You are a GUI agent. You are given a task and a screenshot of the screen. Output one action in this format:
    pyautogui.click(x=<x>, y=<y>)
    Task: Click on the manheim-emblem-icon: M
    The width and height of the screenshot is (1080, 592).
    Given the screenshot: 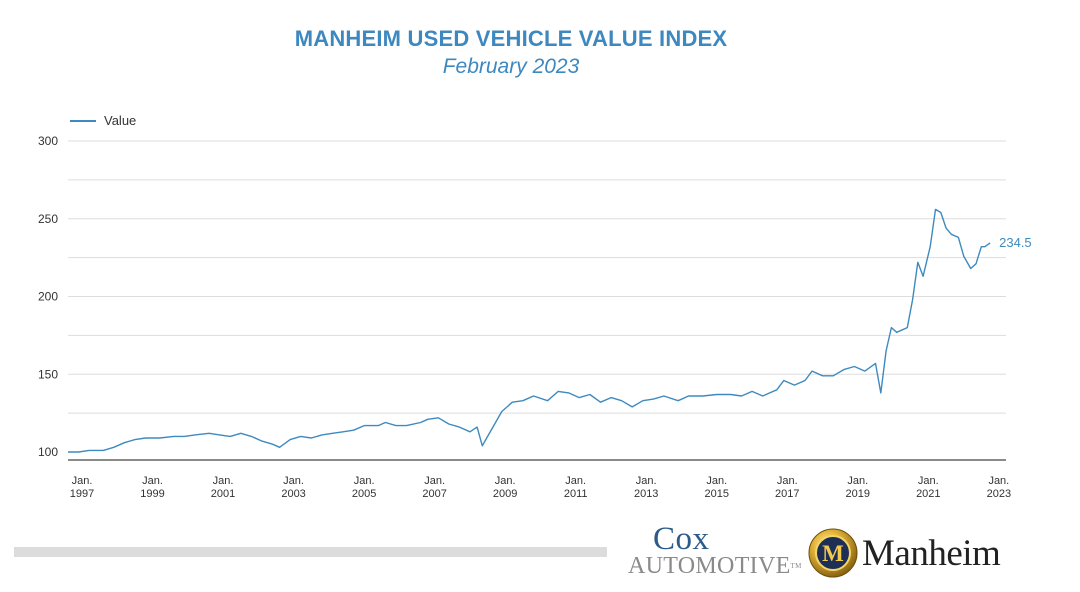 What is the action you would take?
    pyautogui.click(x=833, y=553)
    